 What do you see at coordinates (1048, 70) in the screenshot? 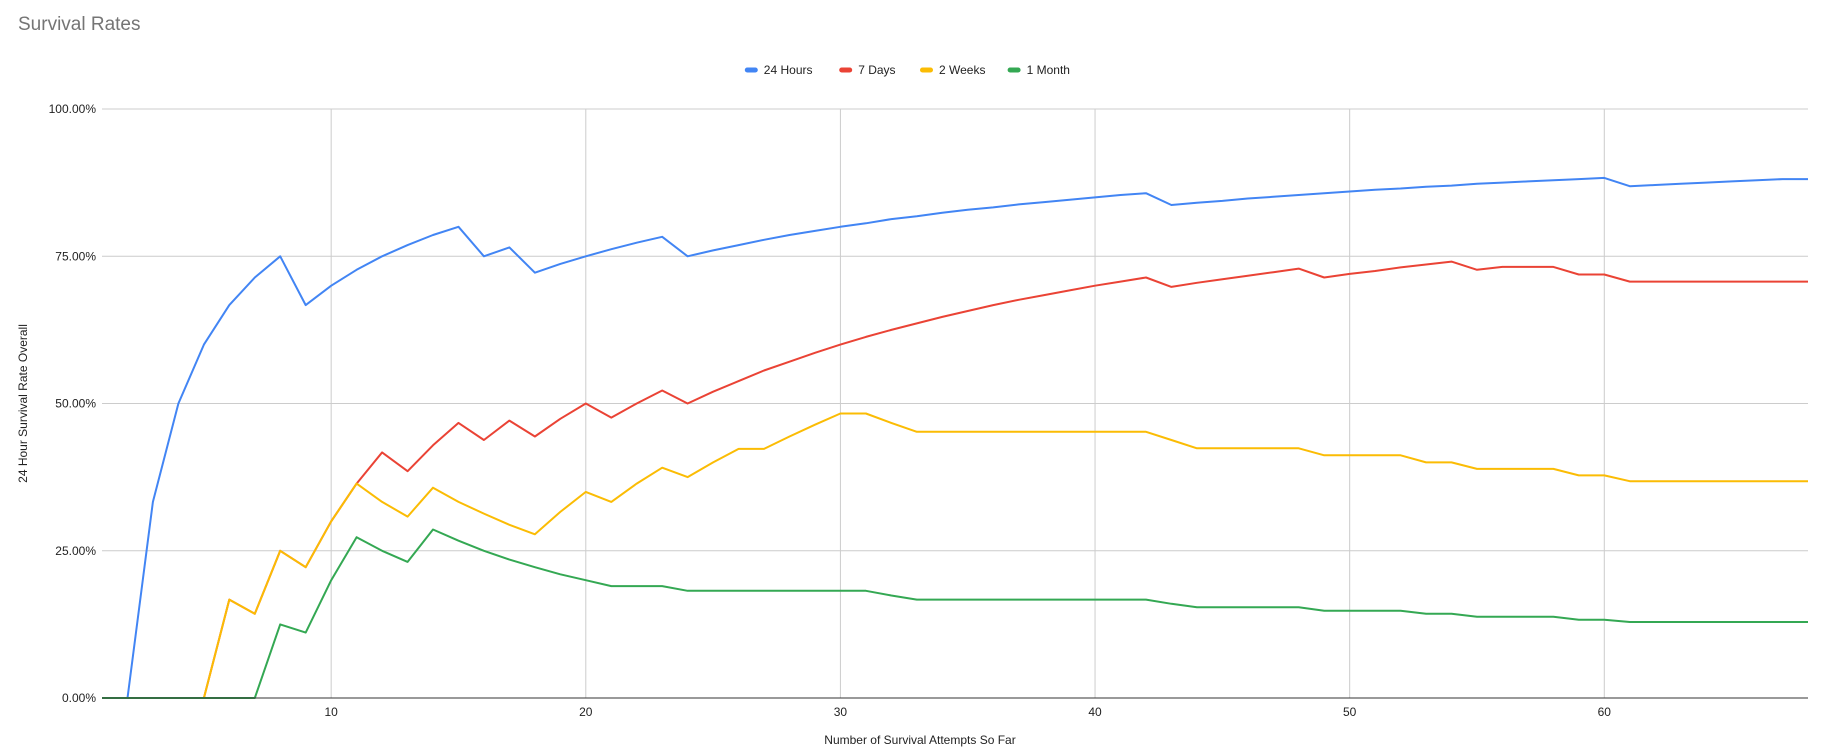
I see `legend-label: 1 Month` at bounding box center [1048, 70].